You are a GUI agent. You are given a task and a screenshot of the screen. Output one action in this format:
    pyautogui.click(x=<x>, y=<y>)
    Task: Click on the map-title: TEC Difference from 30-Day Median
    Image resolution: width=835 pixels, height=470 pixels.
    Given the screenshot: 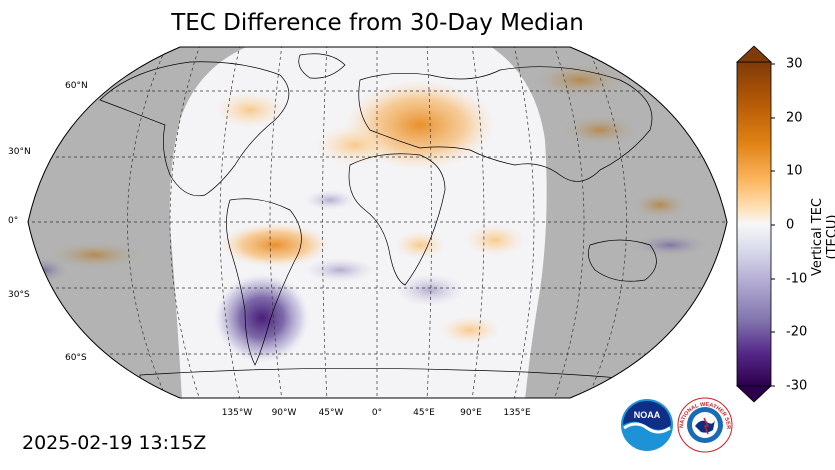 What is the action you would take?
    pyautogui.click(x=377, y=23)
    